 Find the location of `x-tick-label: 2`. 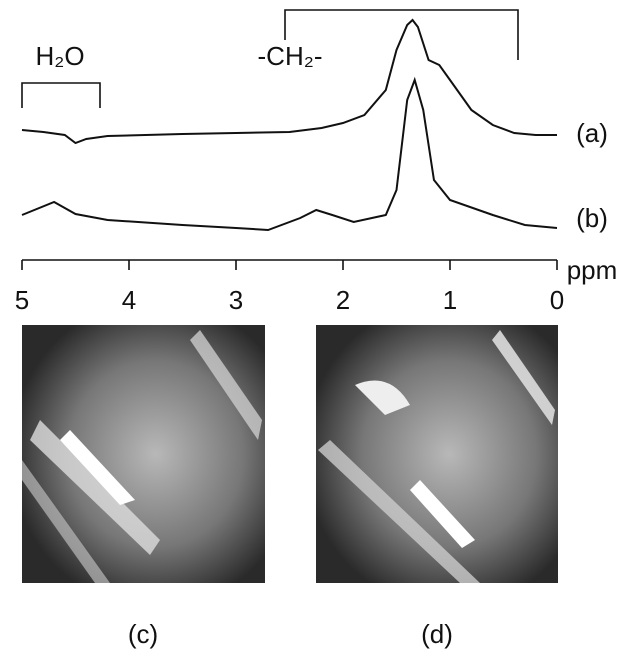

x-tick-label: 2 is located at coordinates (343, 300).